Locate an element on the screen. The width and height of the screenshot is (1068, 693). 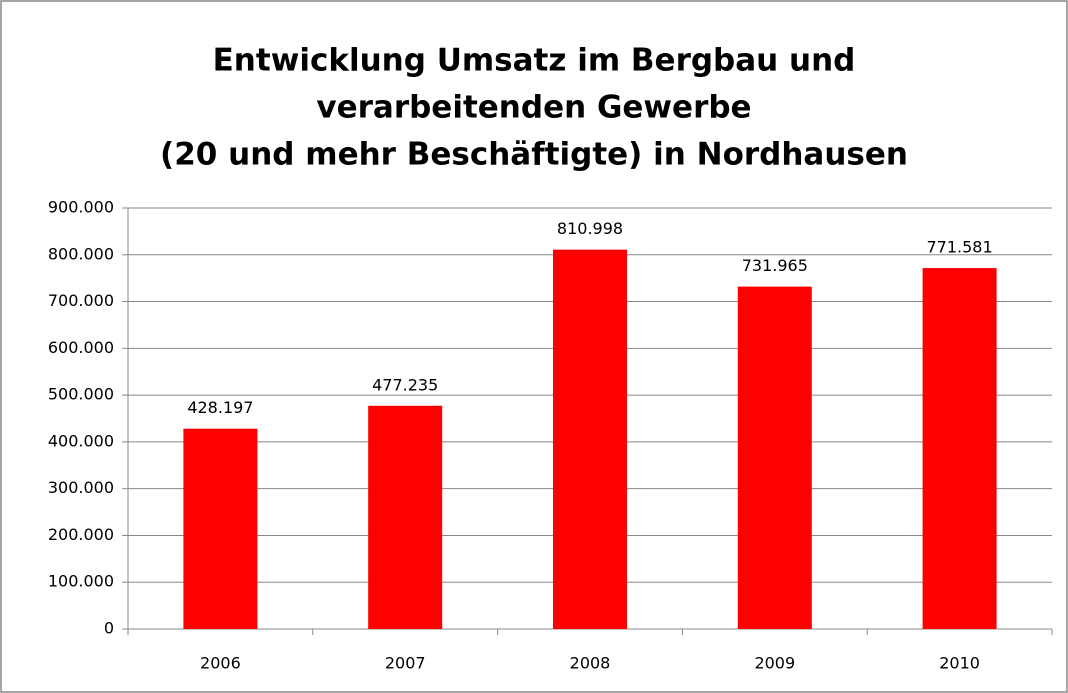
x-tick-label: 2009 is located at coordinates (774, 663).